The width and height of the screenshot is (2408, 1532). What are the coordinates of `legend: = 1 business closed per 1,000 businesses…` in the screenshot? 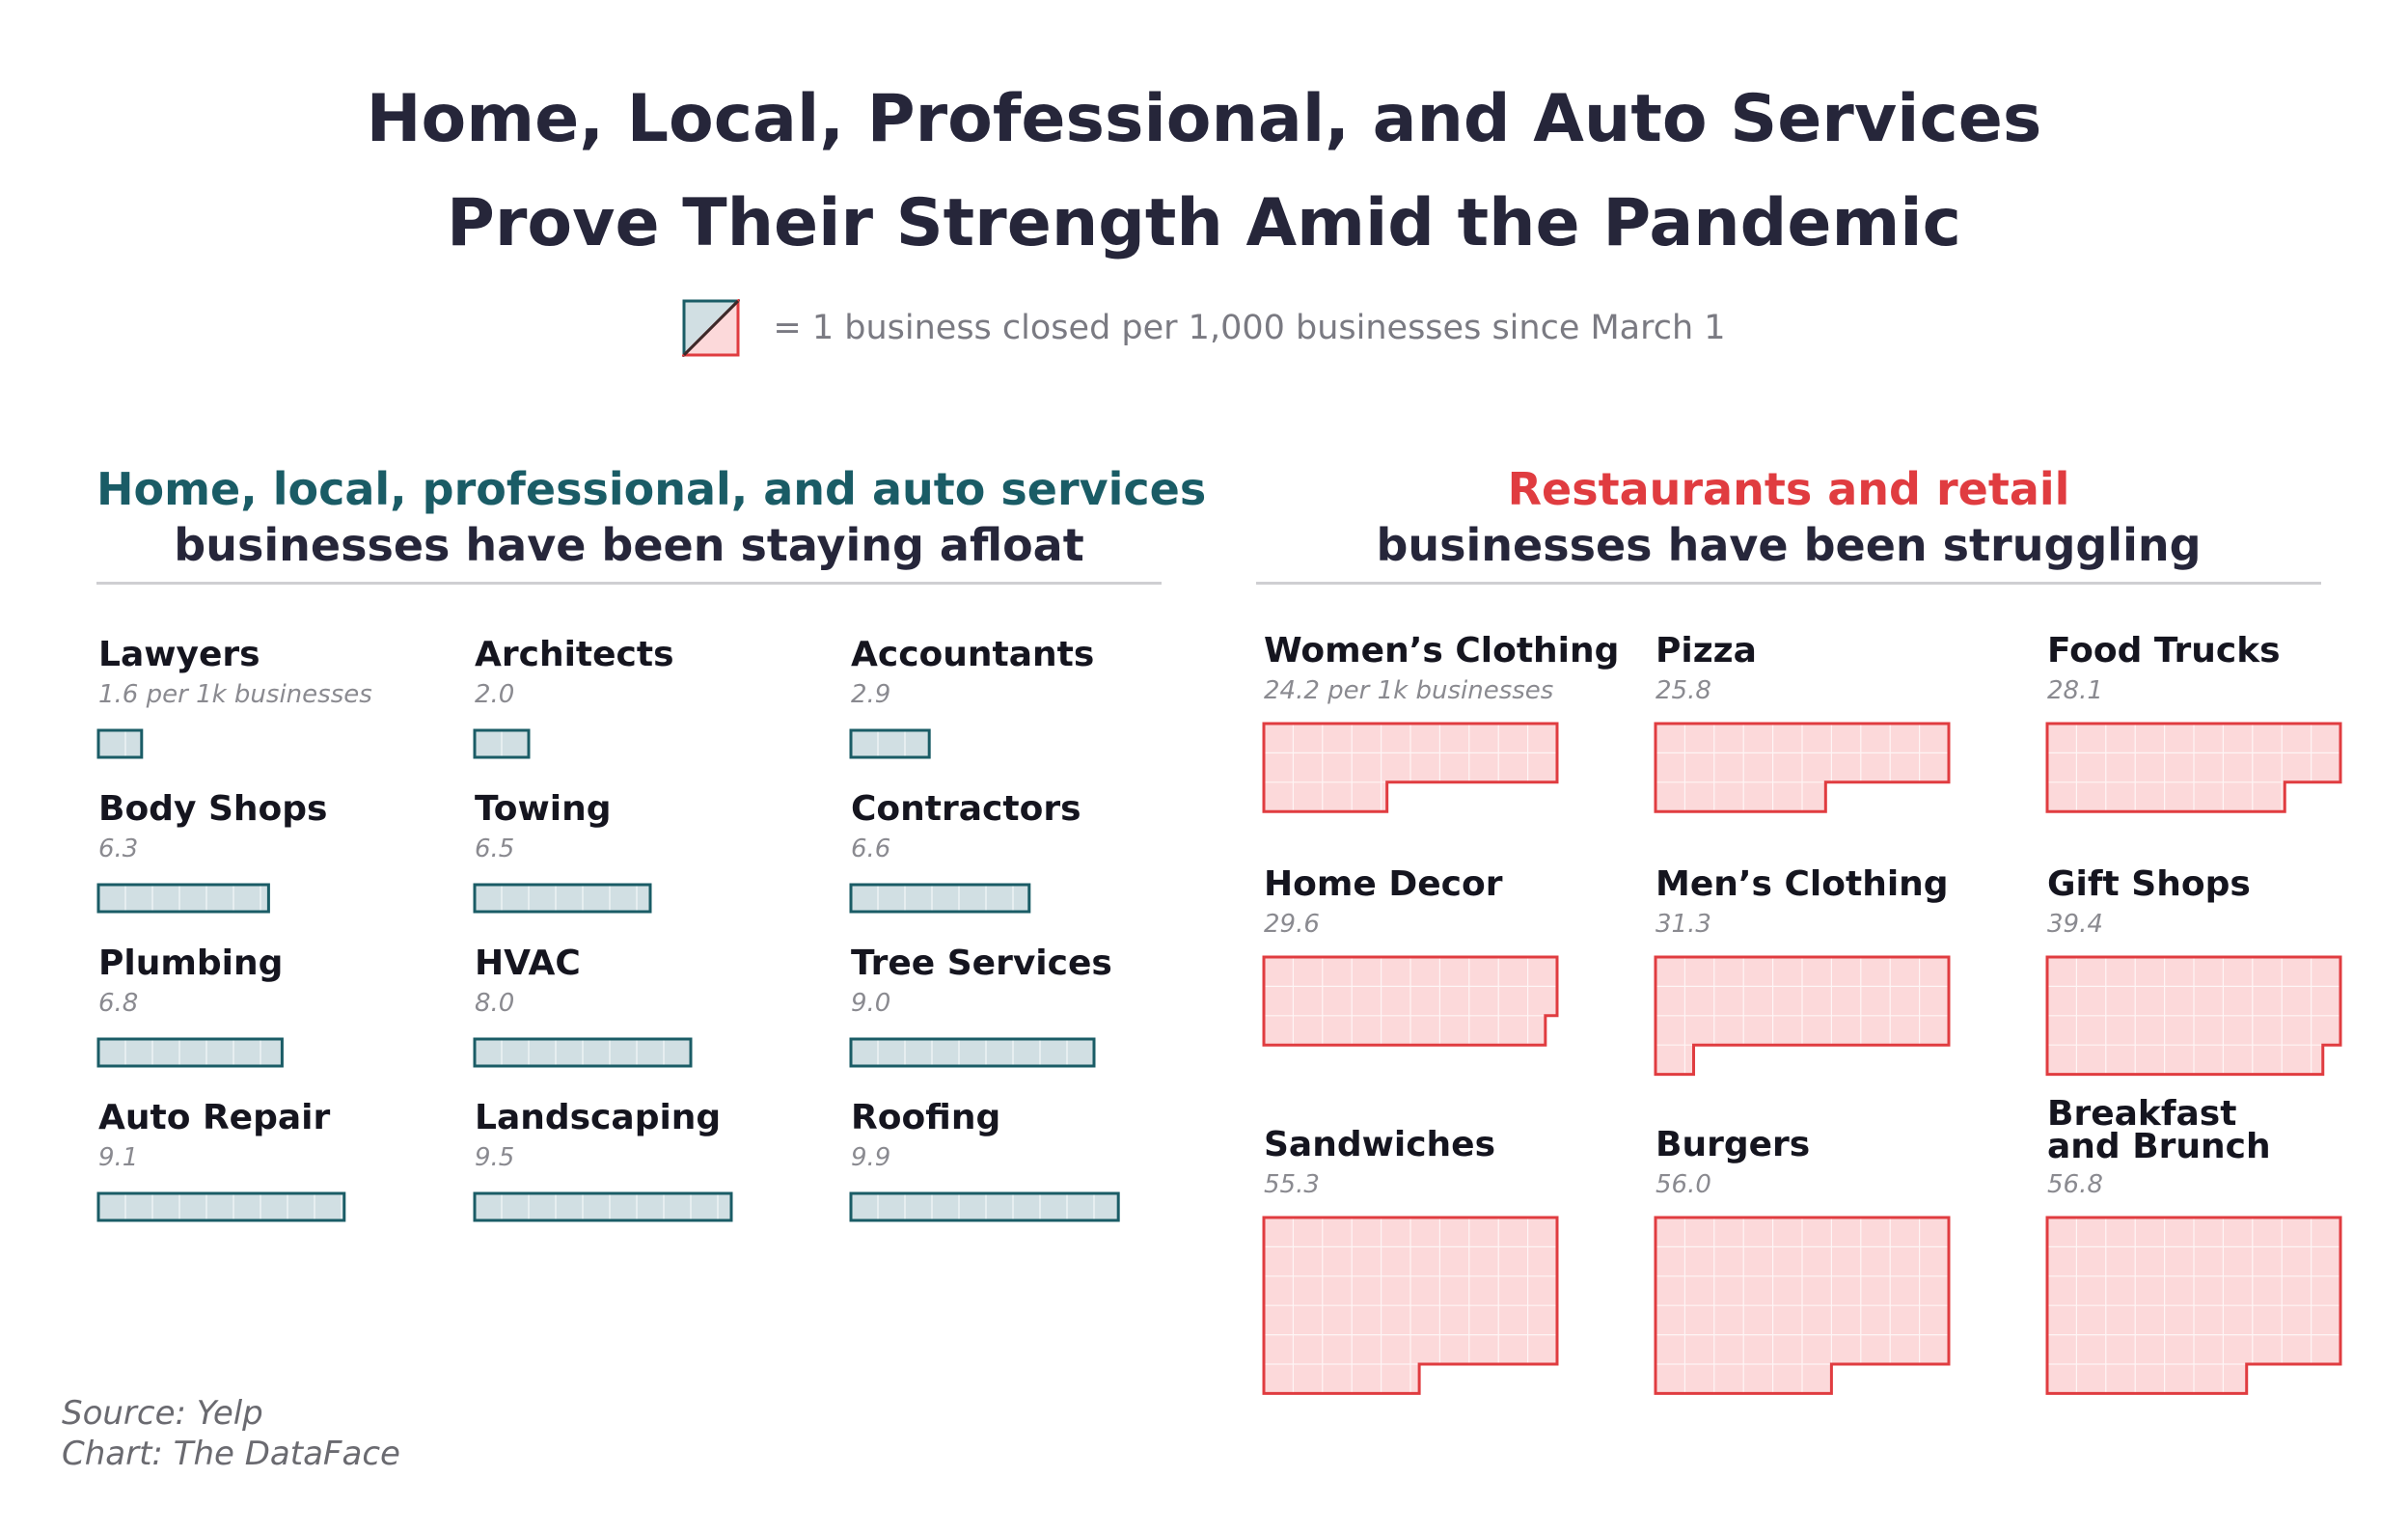 It's located at (1204, 328).